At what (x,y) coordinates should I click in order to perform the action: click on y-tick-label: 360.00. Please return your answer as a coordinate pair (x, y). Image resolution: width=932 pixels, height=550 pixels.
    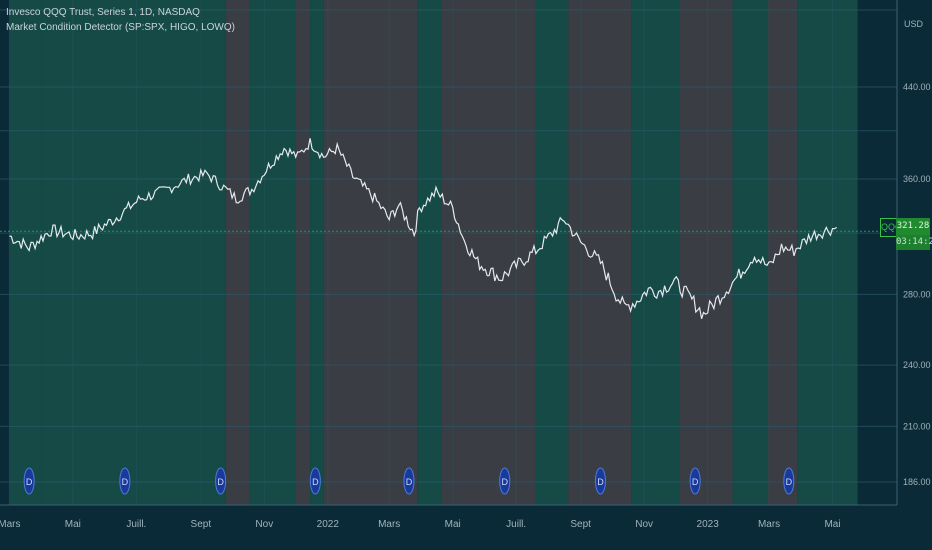
    Looking at the image, I should click on (917, 179).